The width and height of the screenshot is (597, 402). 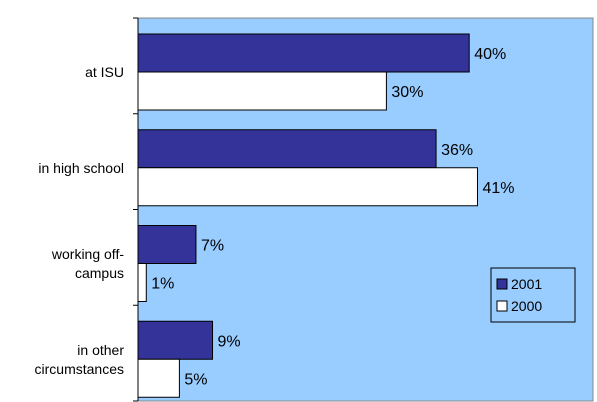 What do you see at coordinates (162, 284) in the screenshot?
I see `value-label: 1%` at bounding box center [162, 284].